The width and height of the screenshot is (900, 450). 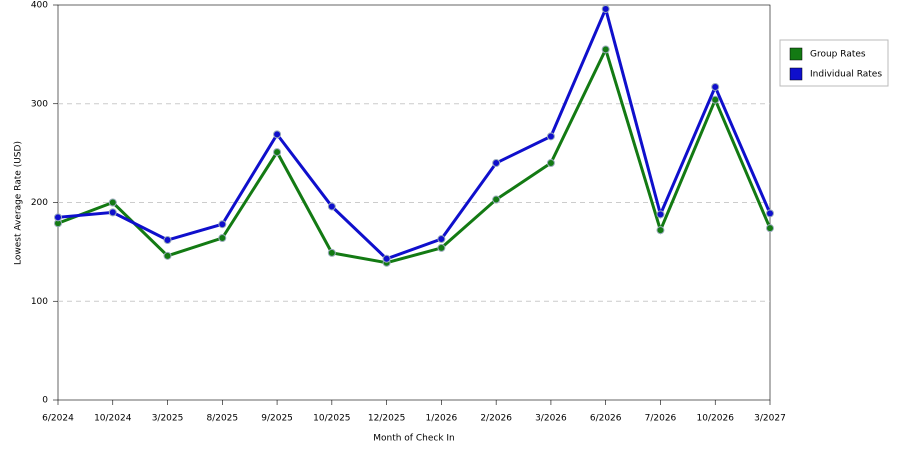 I want to click on legend-label: Individual Rates, so click(x=846, y=75).